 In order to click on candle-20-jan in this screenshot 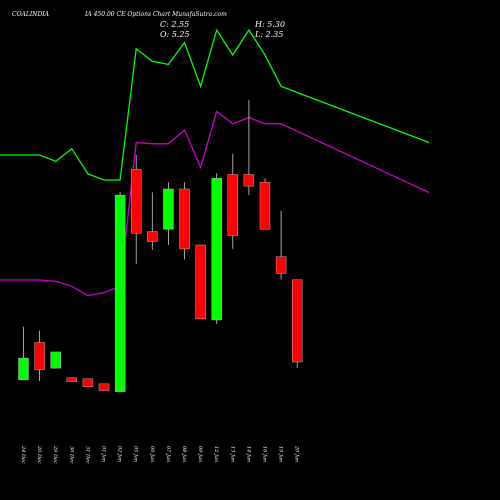, I will do `click(297, 324)`.